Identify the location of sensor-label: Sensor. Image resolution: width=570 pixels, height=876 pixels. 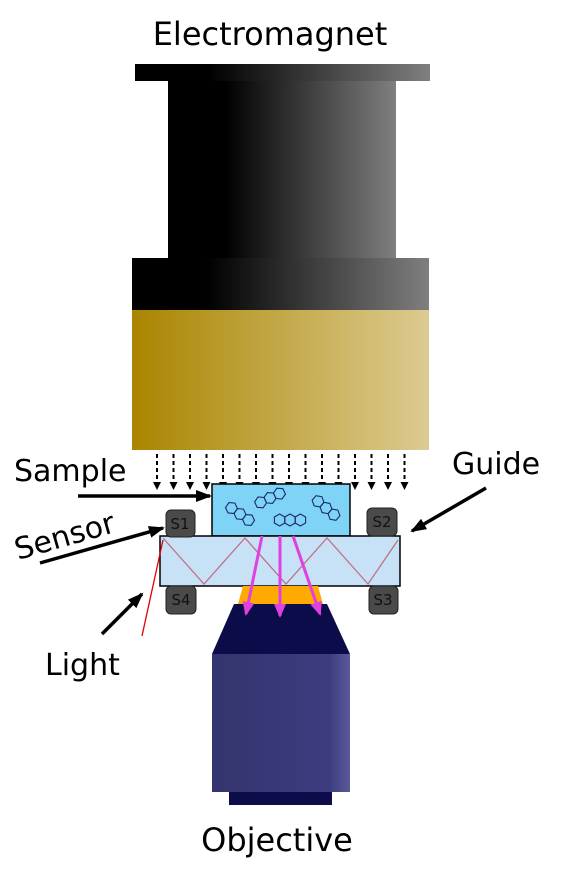
(65, 537).